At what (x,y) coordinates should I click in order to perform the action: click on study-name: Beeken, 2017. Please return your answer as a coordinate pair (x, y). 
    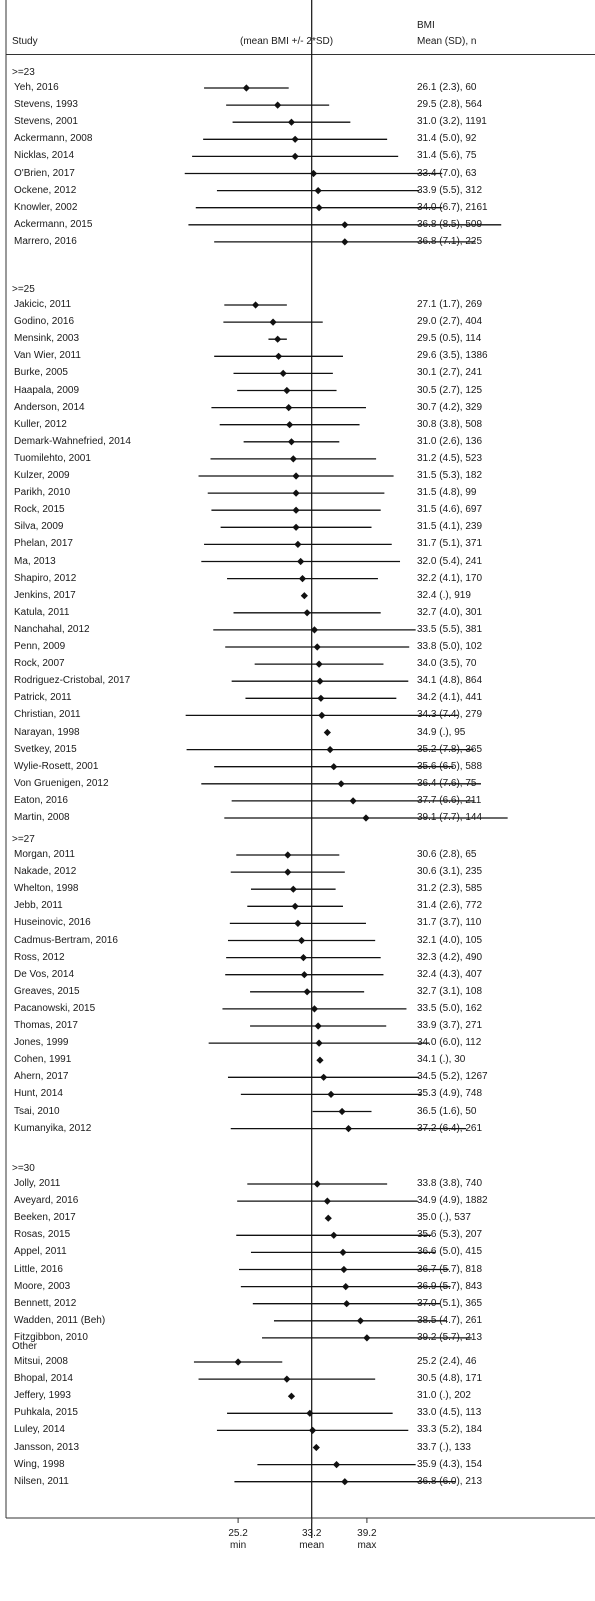
    Looking at the image, I should click on (45, 1218).